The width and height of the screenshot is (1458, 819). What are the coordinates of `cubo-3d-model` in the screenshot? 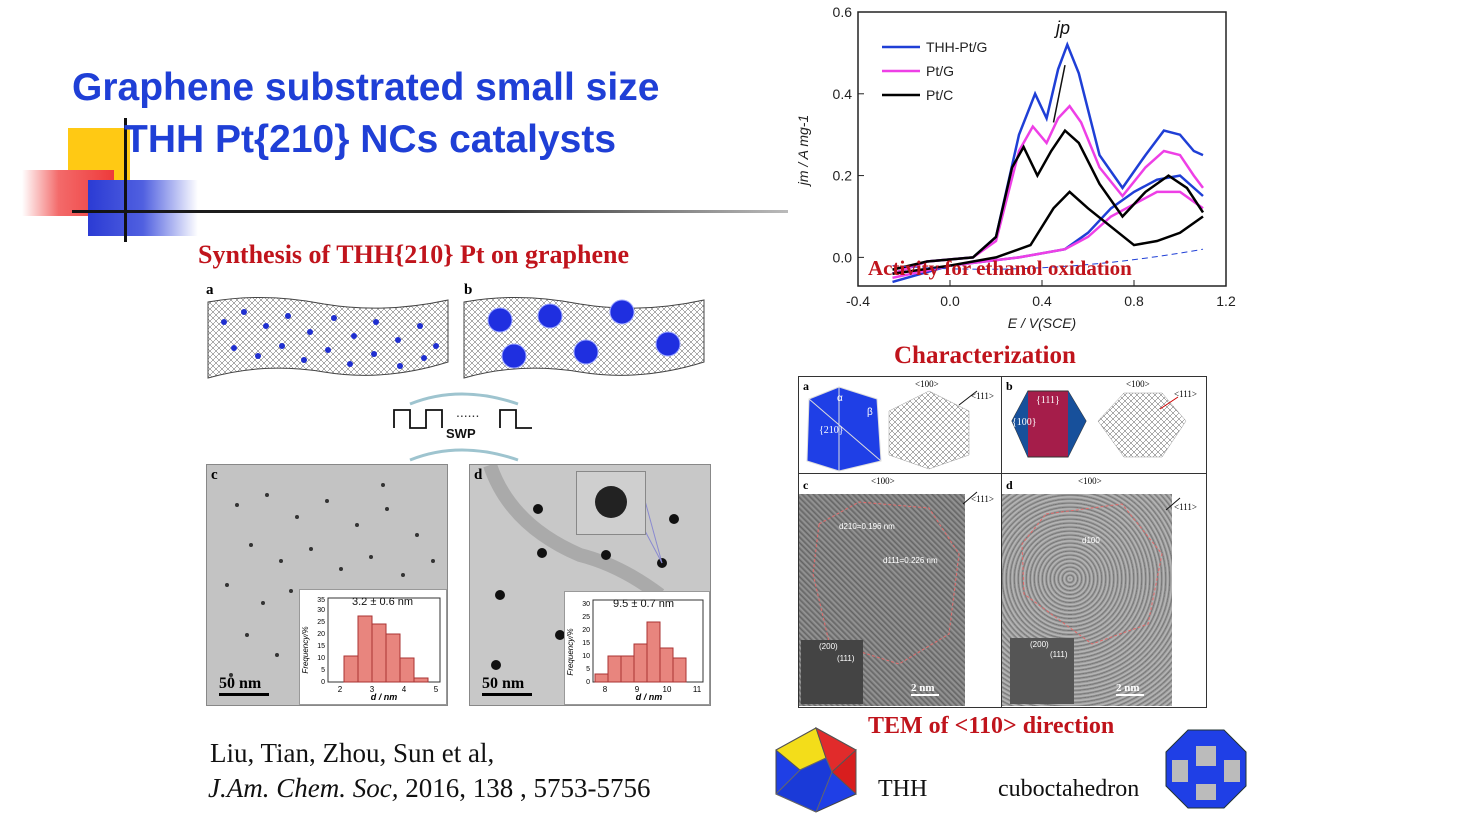 It's located at (1206, 769).